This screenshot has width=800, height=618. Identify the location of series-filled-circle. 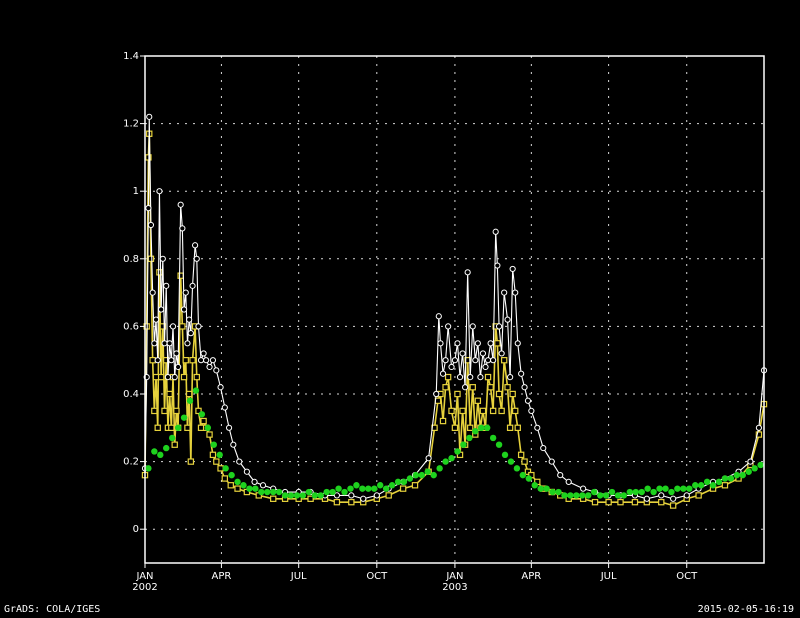
(454, 443).